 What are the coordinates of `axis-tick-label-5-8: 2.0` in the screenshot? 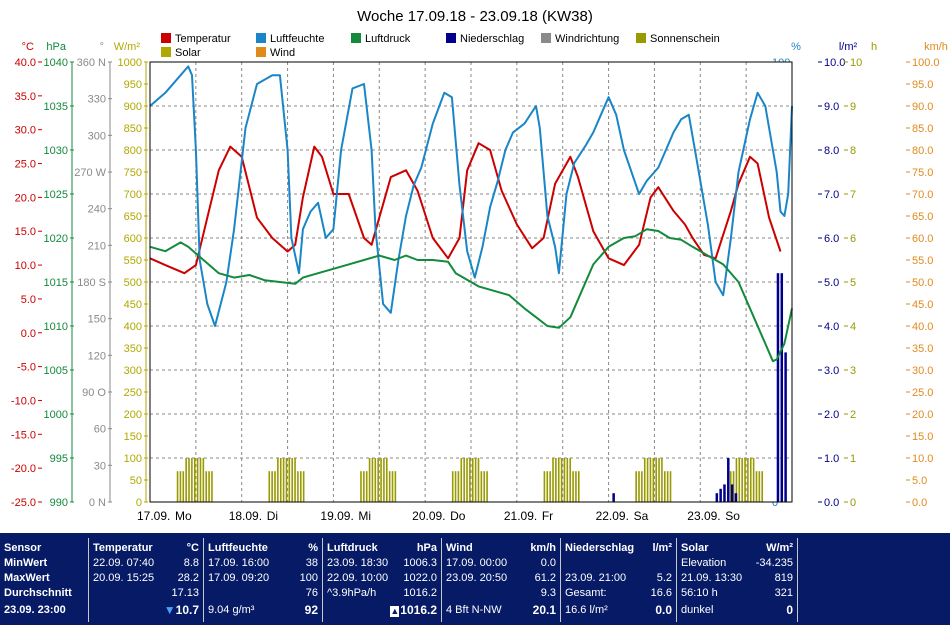 It's located at (831, 415).